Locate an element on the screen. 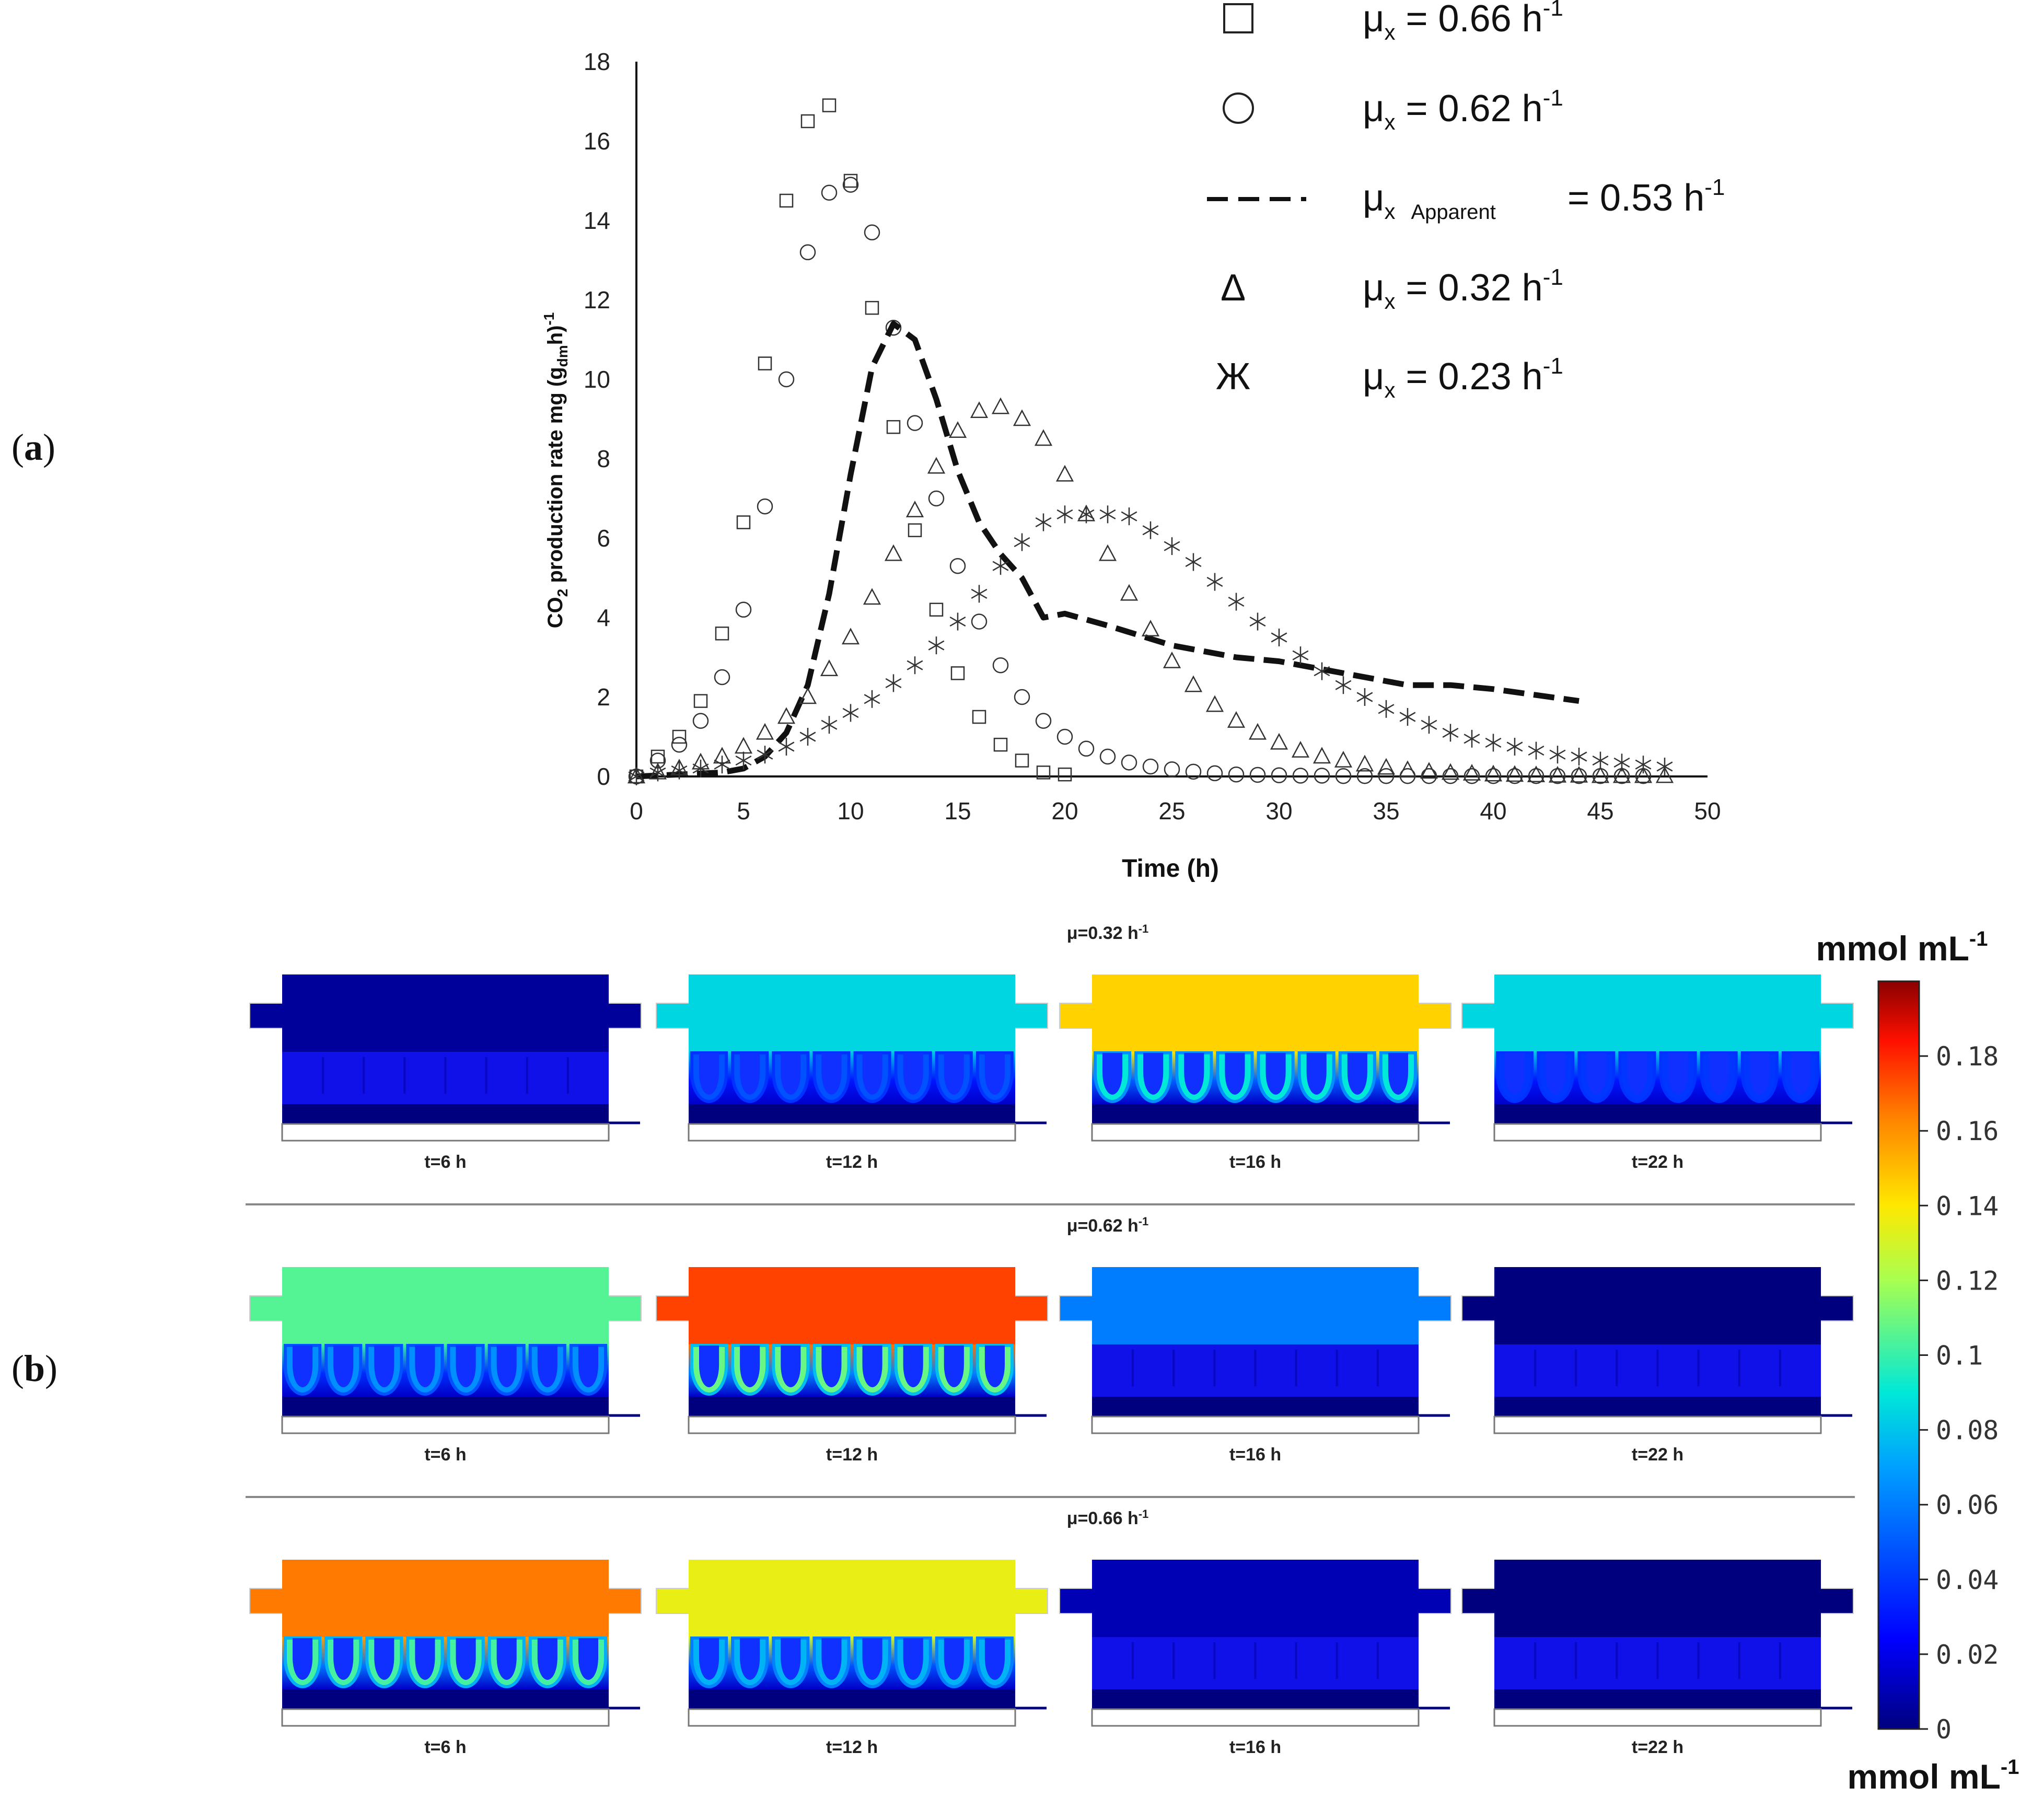 Image resolution: width=2044 pixels, height=1799 pixels. row-growth-rate-label: μ=0.32 h-1 is located at coordinates (1108, 933).